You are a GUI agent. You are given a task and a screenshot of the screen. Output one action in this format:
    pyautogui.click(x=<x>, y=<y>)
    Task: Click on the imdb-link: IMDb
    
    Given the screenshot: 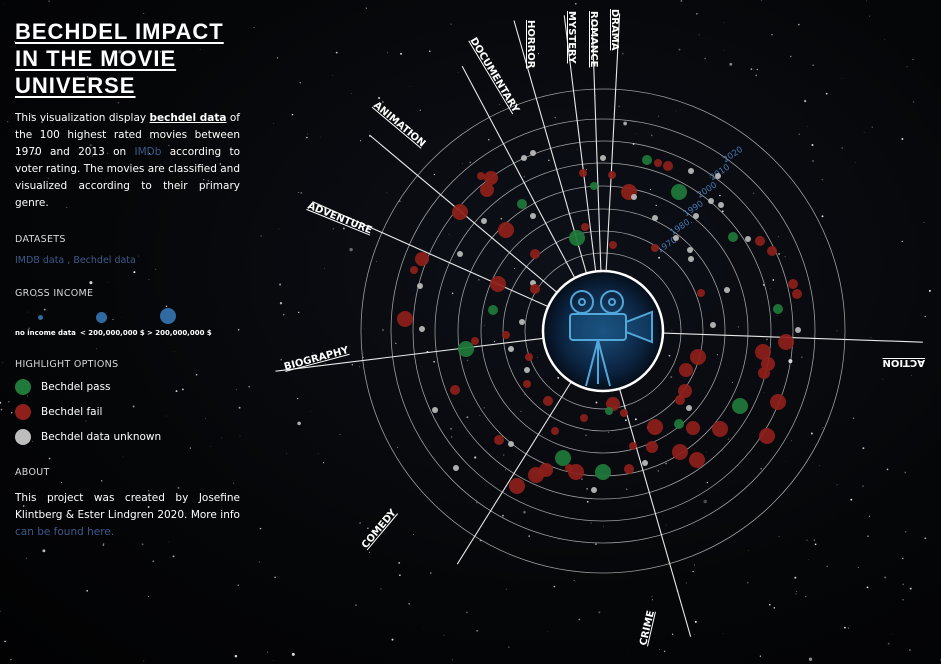 What is the action you would take?
    pyautogui.click(x=148, y=152)
    